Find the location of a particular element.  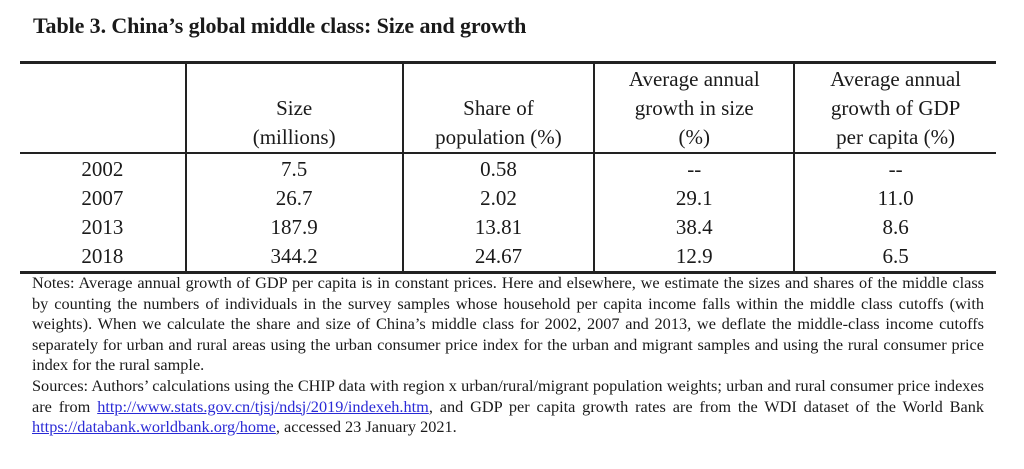

table-row: 2018 344.2 24.67 12.9 6.5 is located at coordinates (508, 257).